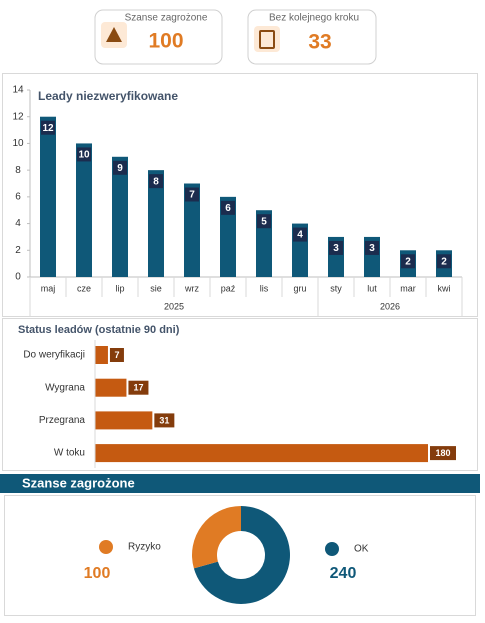  I want to click on x-tick-label: wrz, so click(191, 288).